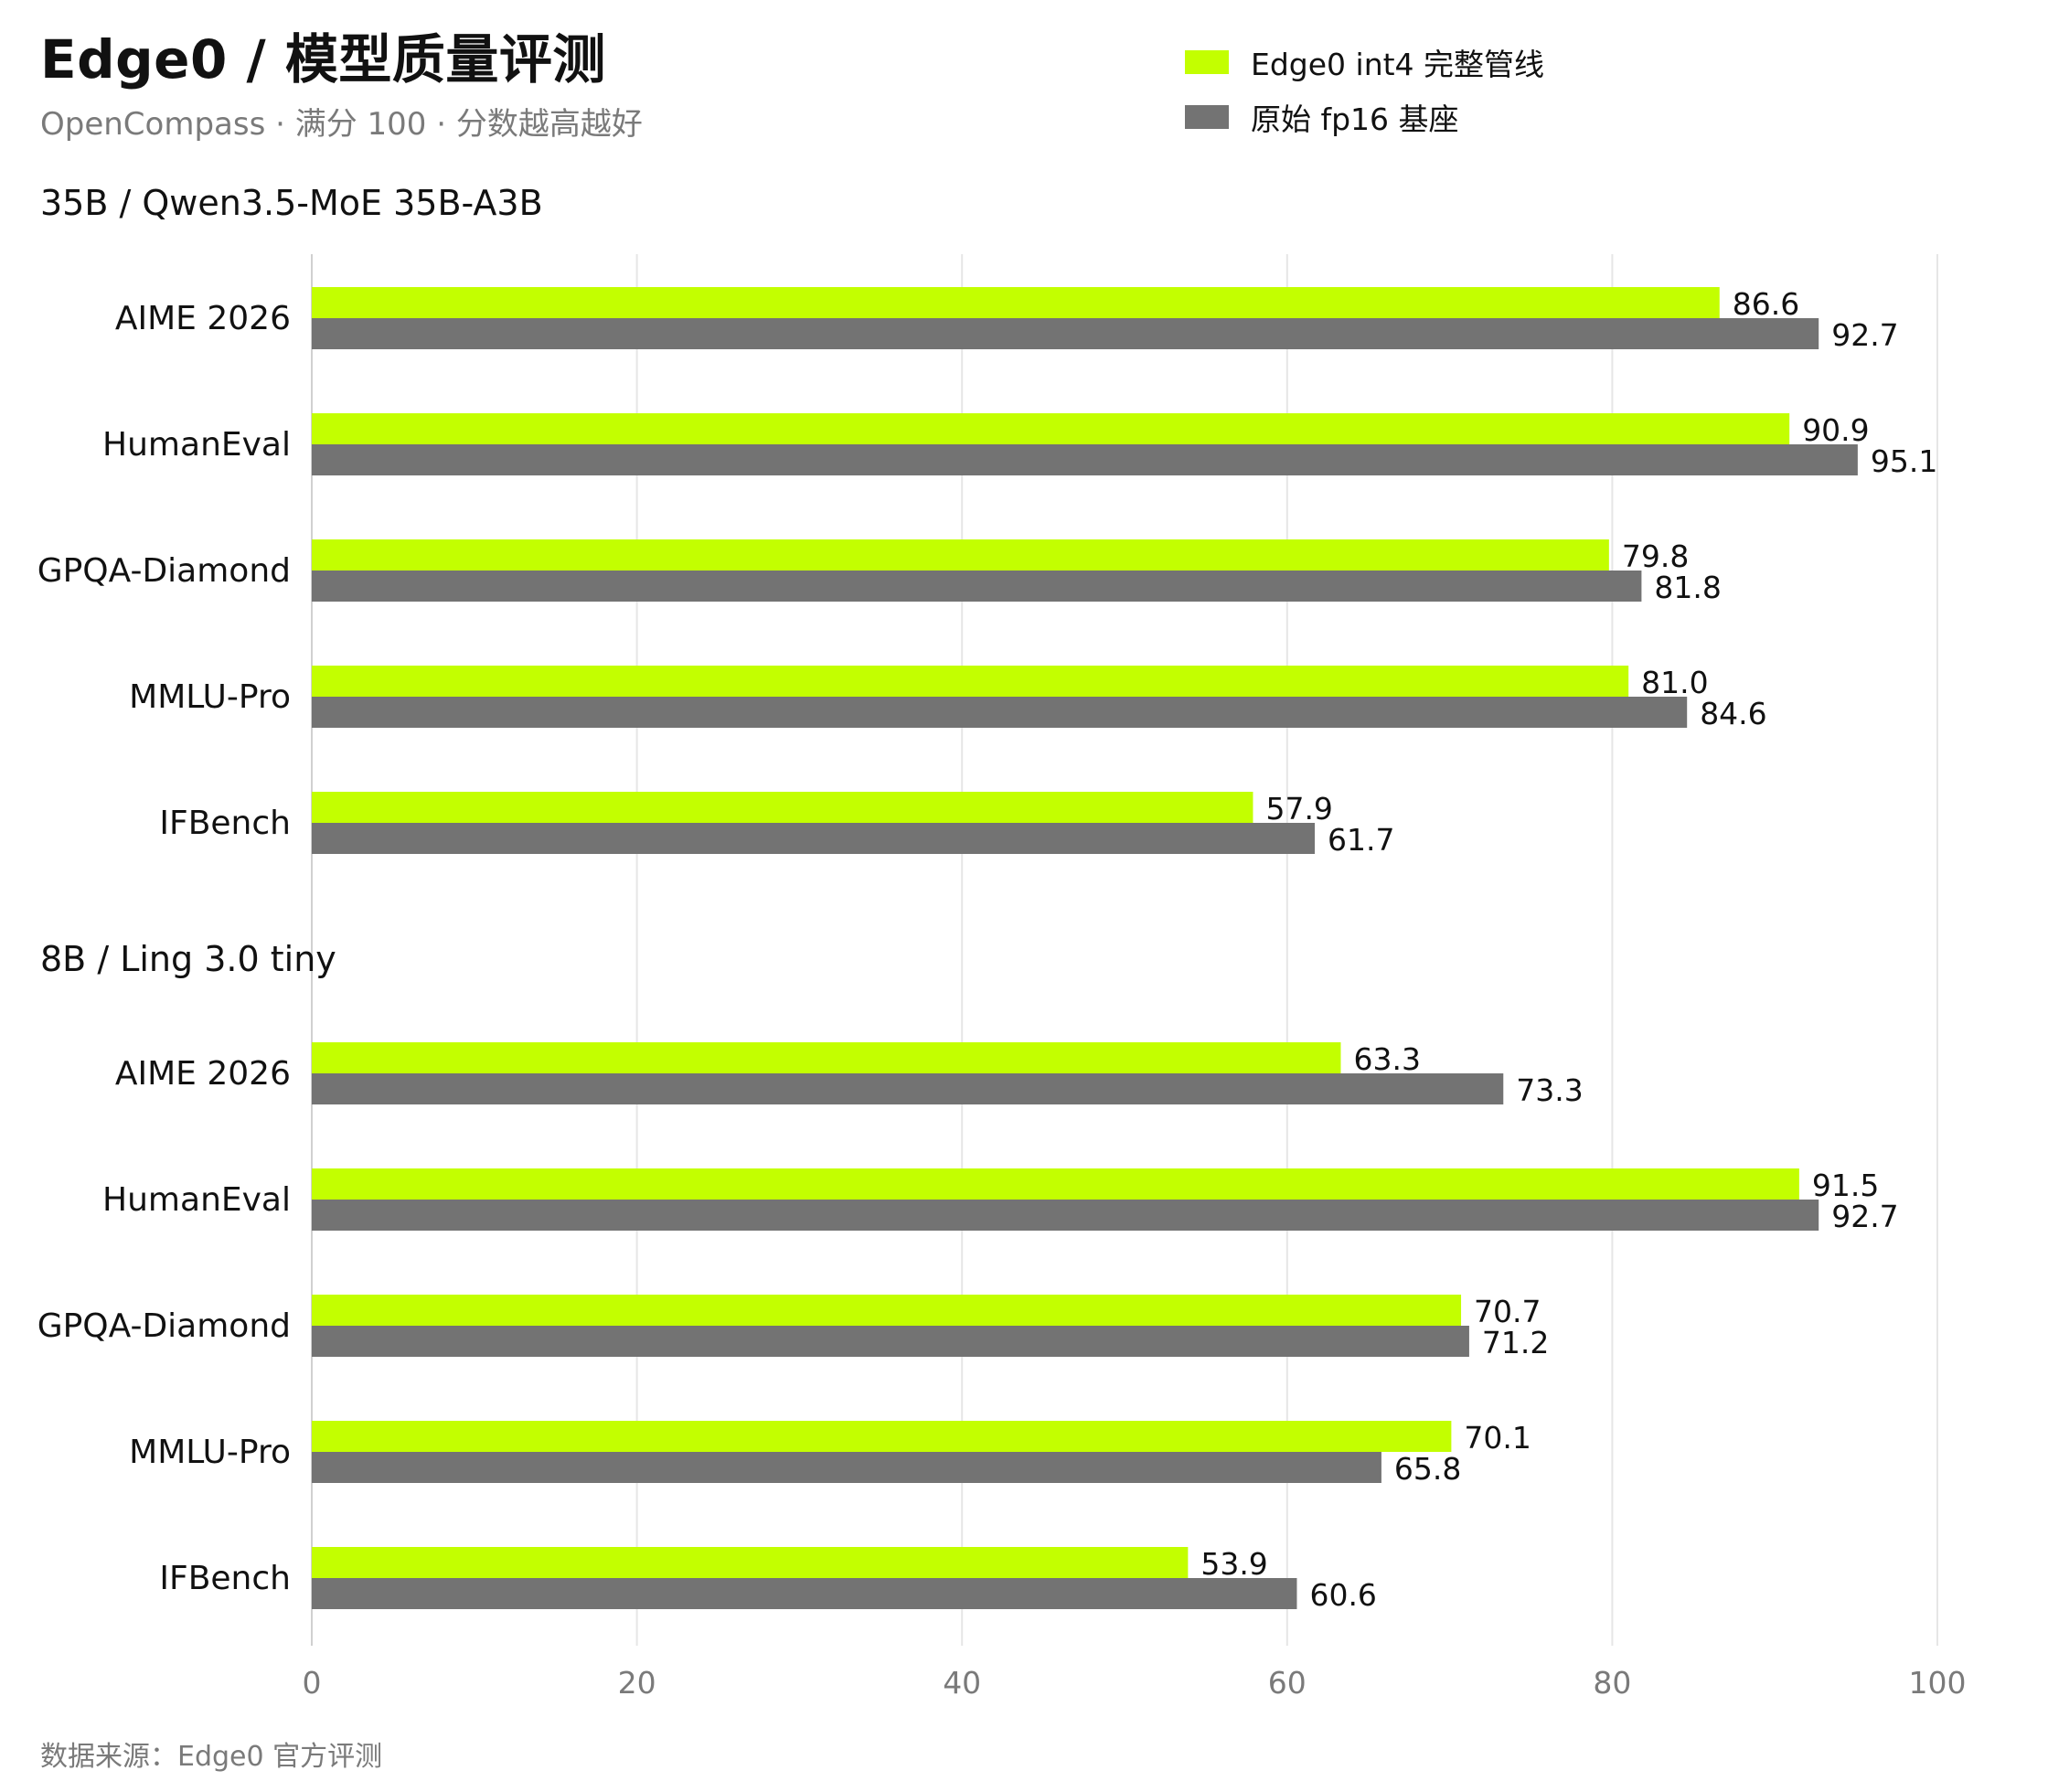  What do you see at coordinates (637, 1683) in the screenshot?
I see `x-tick-label: 20` at bounding box center [637, 1683].